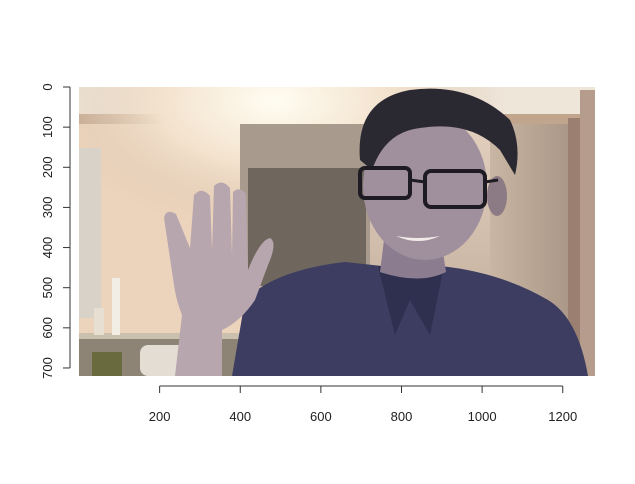 This screenshot has height=484, width=635. Describe the element at coordinates (240, 416) in the screenshot. I see `x-tick-label: 400` at that location.